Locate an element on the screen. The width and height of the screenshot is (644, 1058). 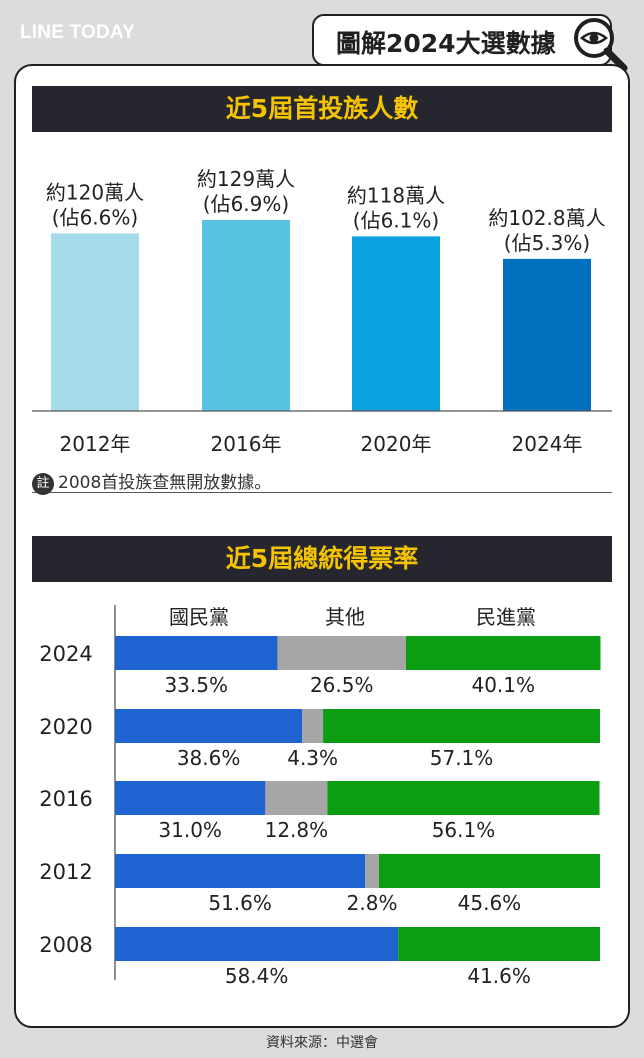
year-label: 2008 is located at coordinates (65, 945).